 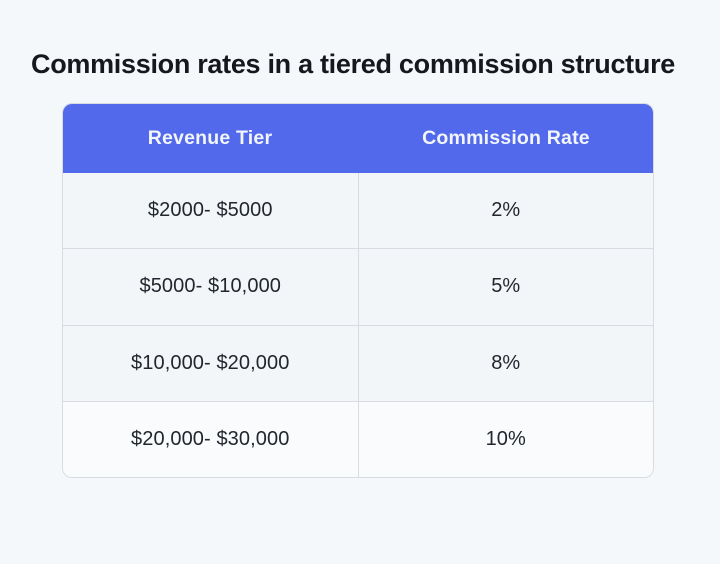 What do you see at coordinates (210, 137) in the screenshot?
I see `header-cell-revenue-tier: Revenue Tier` at bounding box center [210, 137].